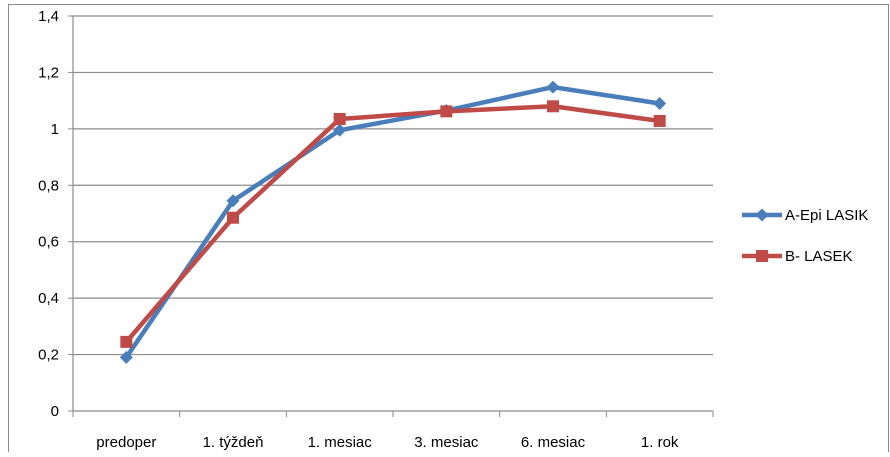 The width and height of the screenshot is (890, 457). I want to click on y-tick-label: 0,8, so click(48, 185).